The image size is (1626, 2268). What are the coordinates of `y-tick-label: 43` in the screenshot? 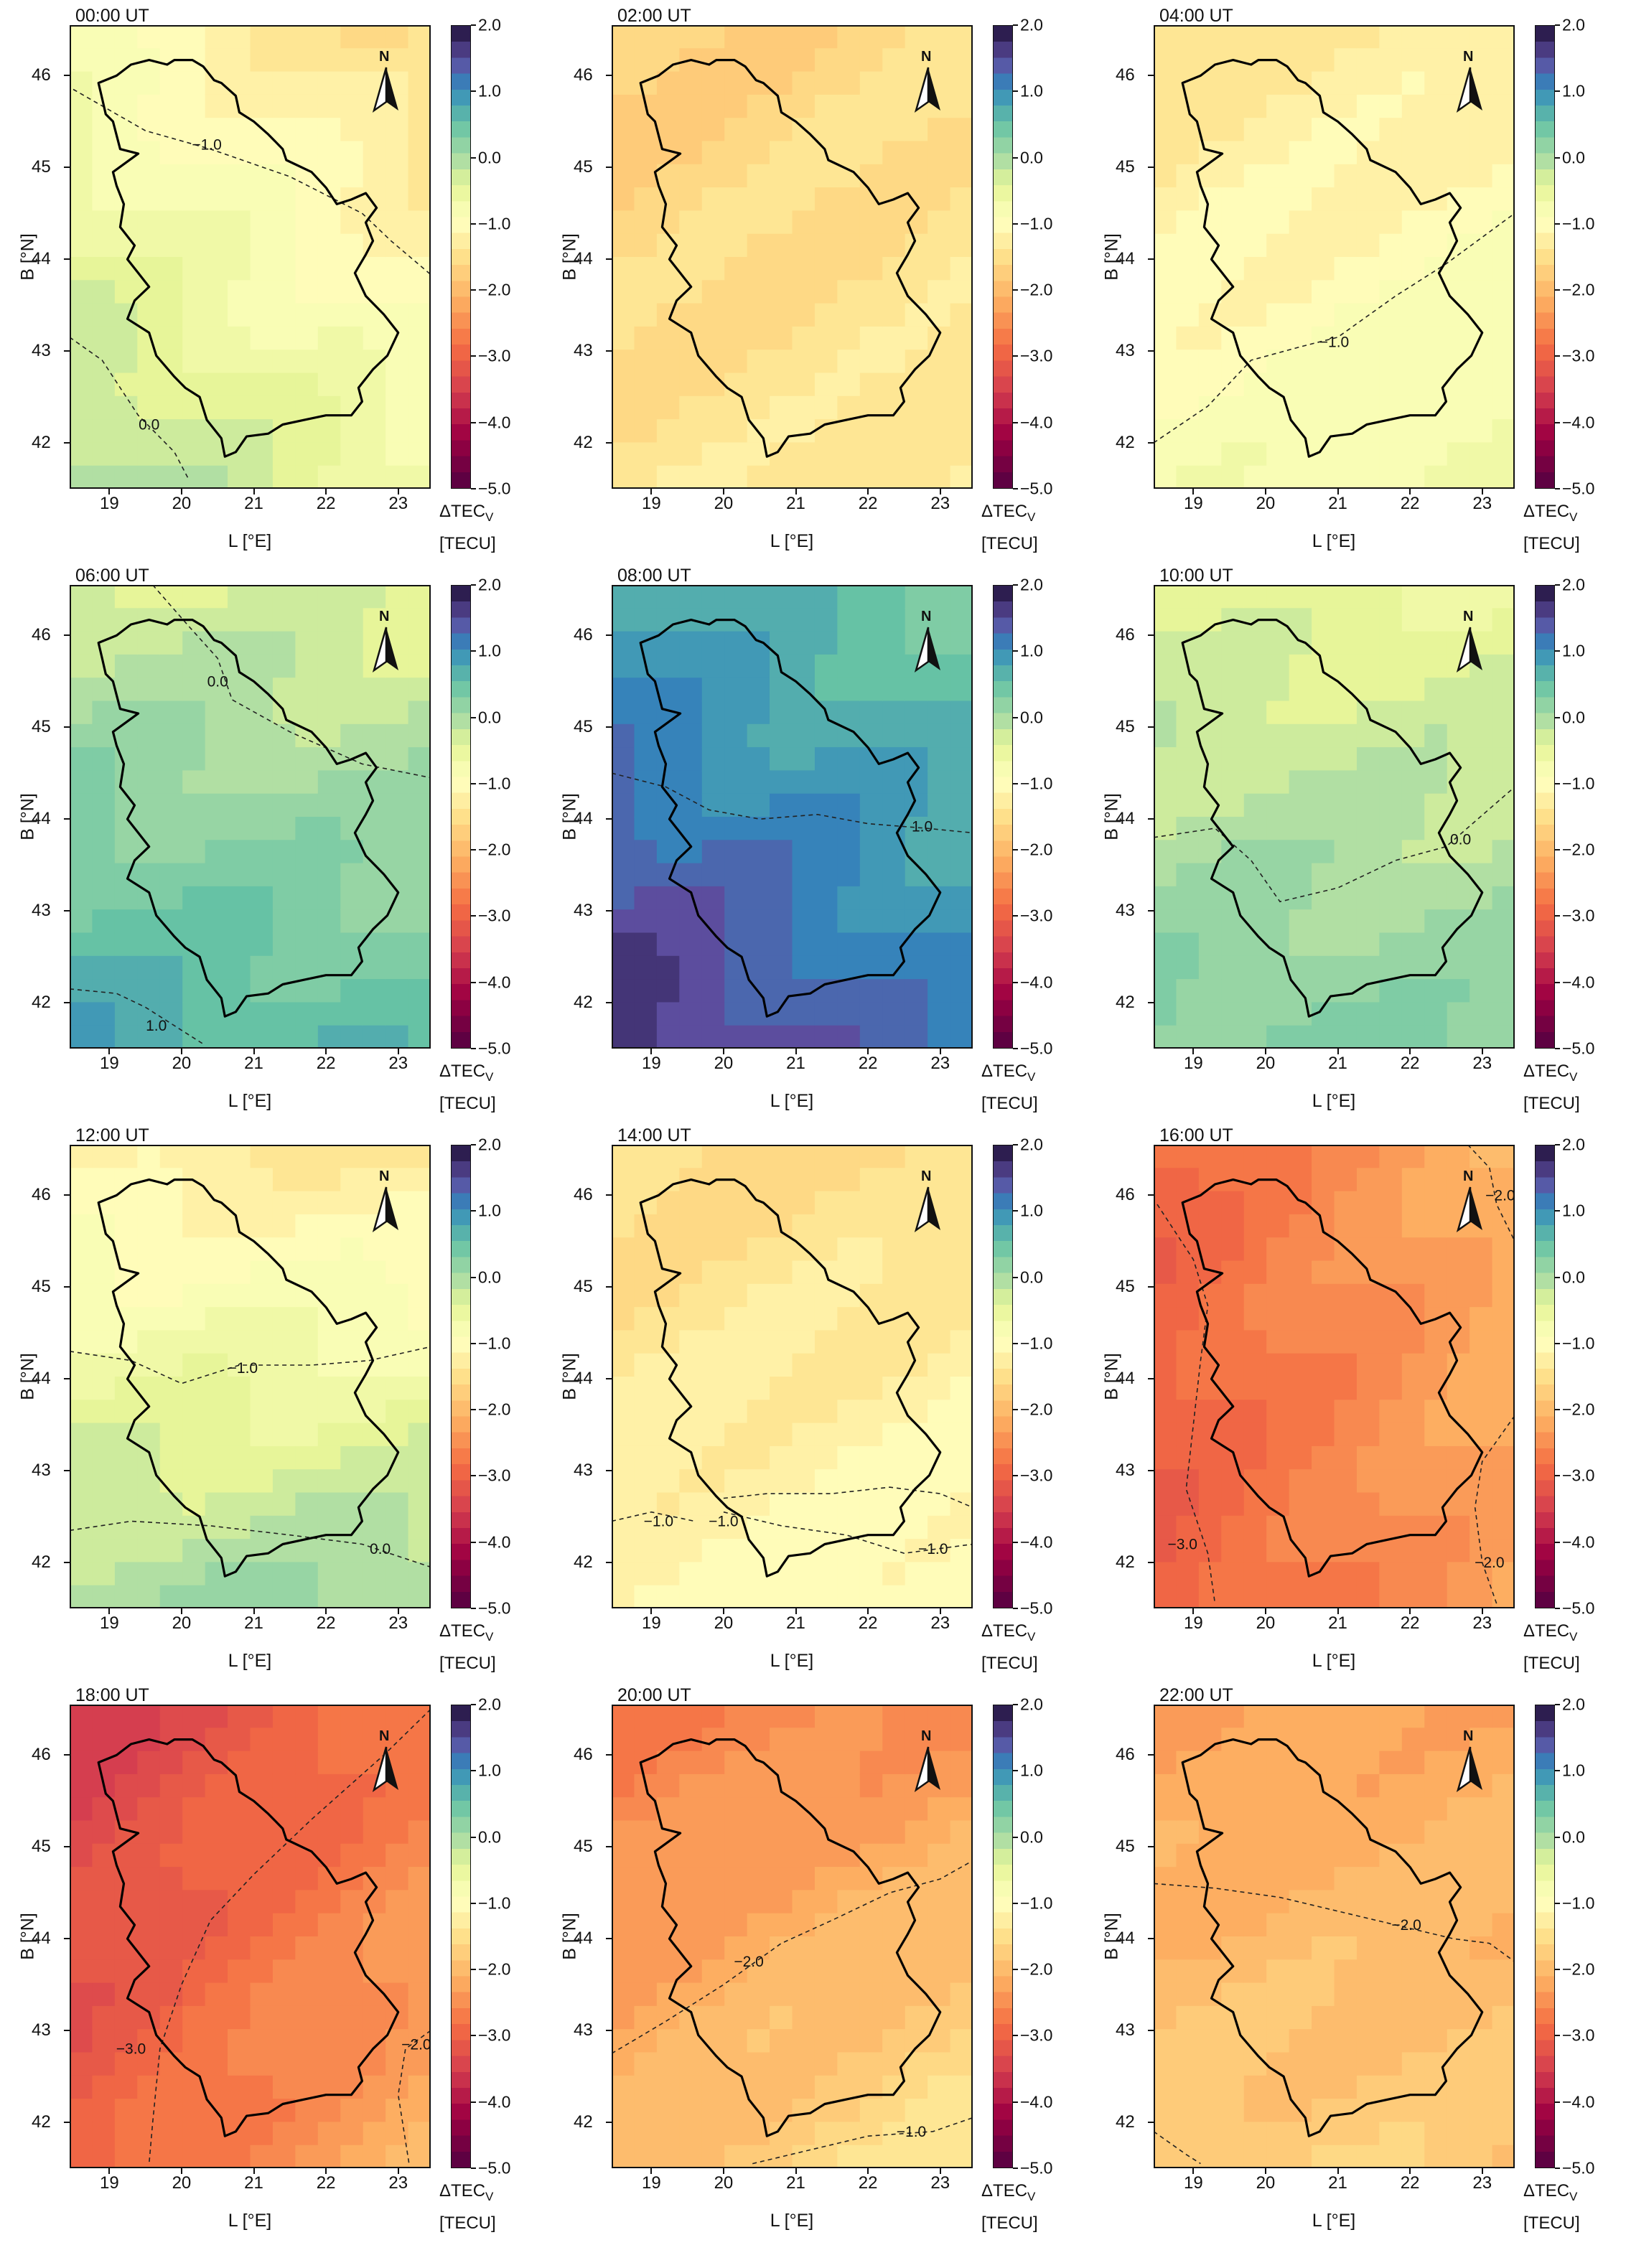 It's located at (41, 1471).